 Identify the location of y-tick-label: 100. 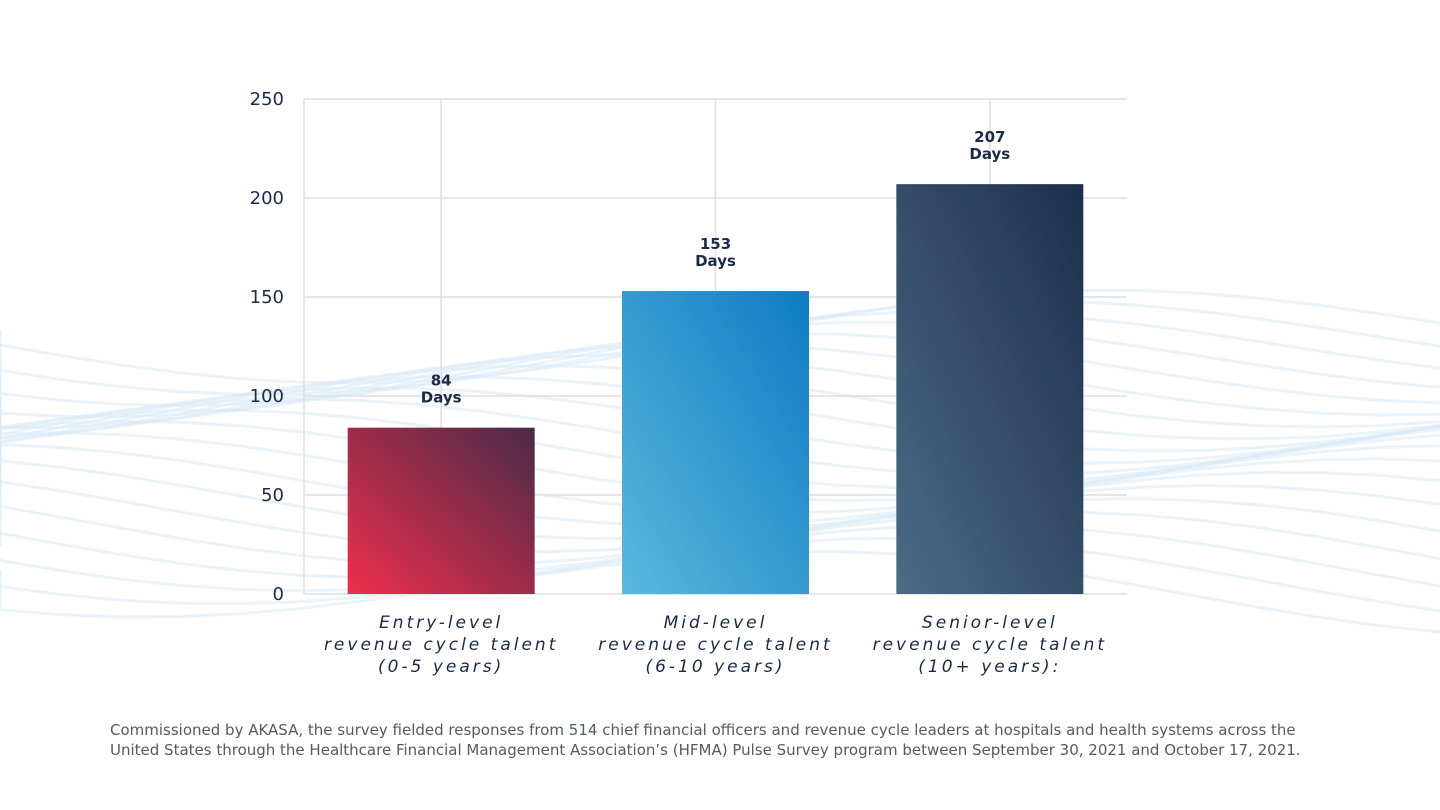
(267, 396).